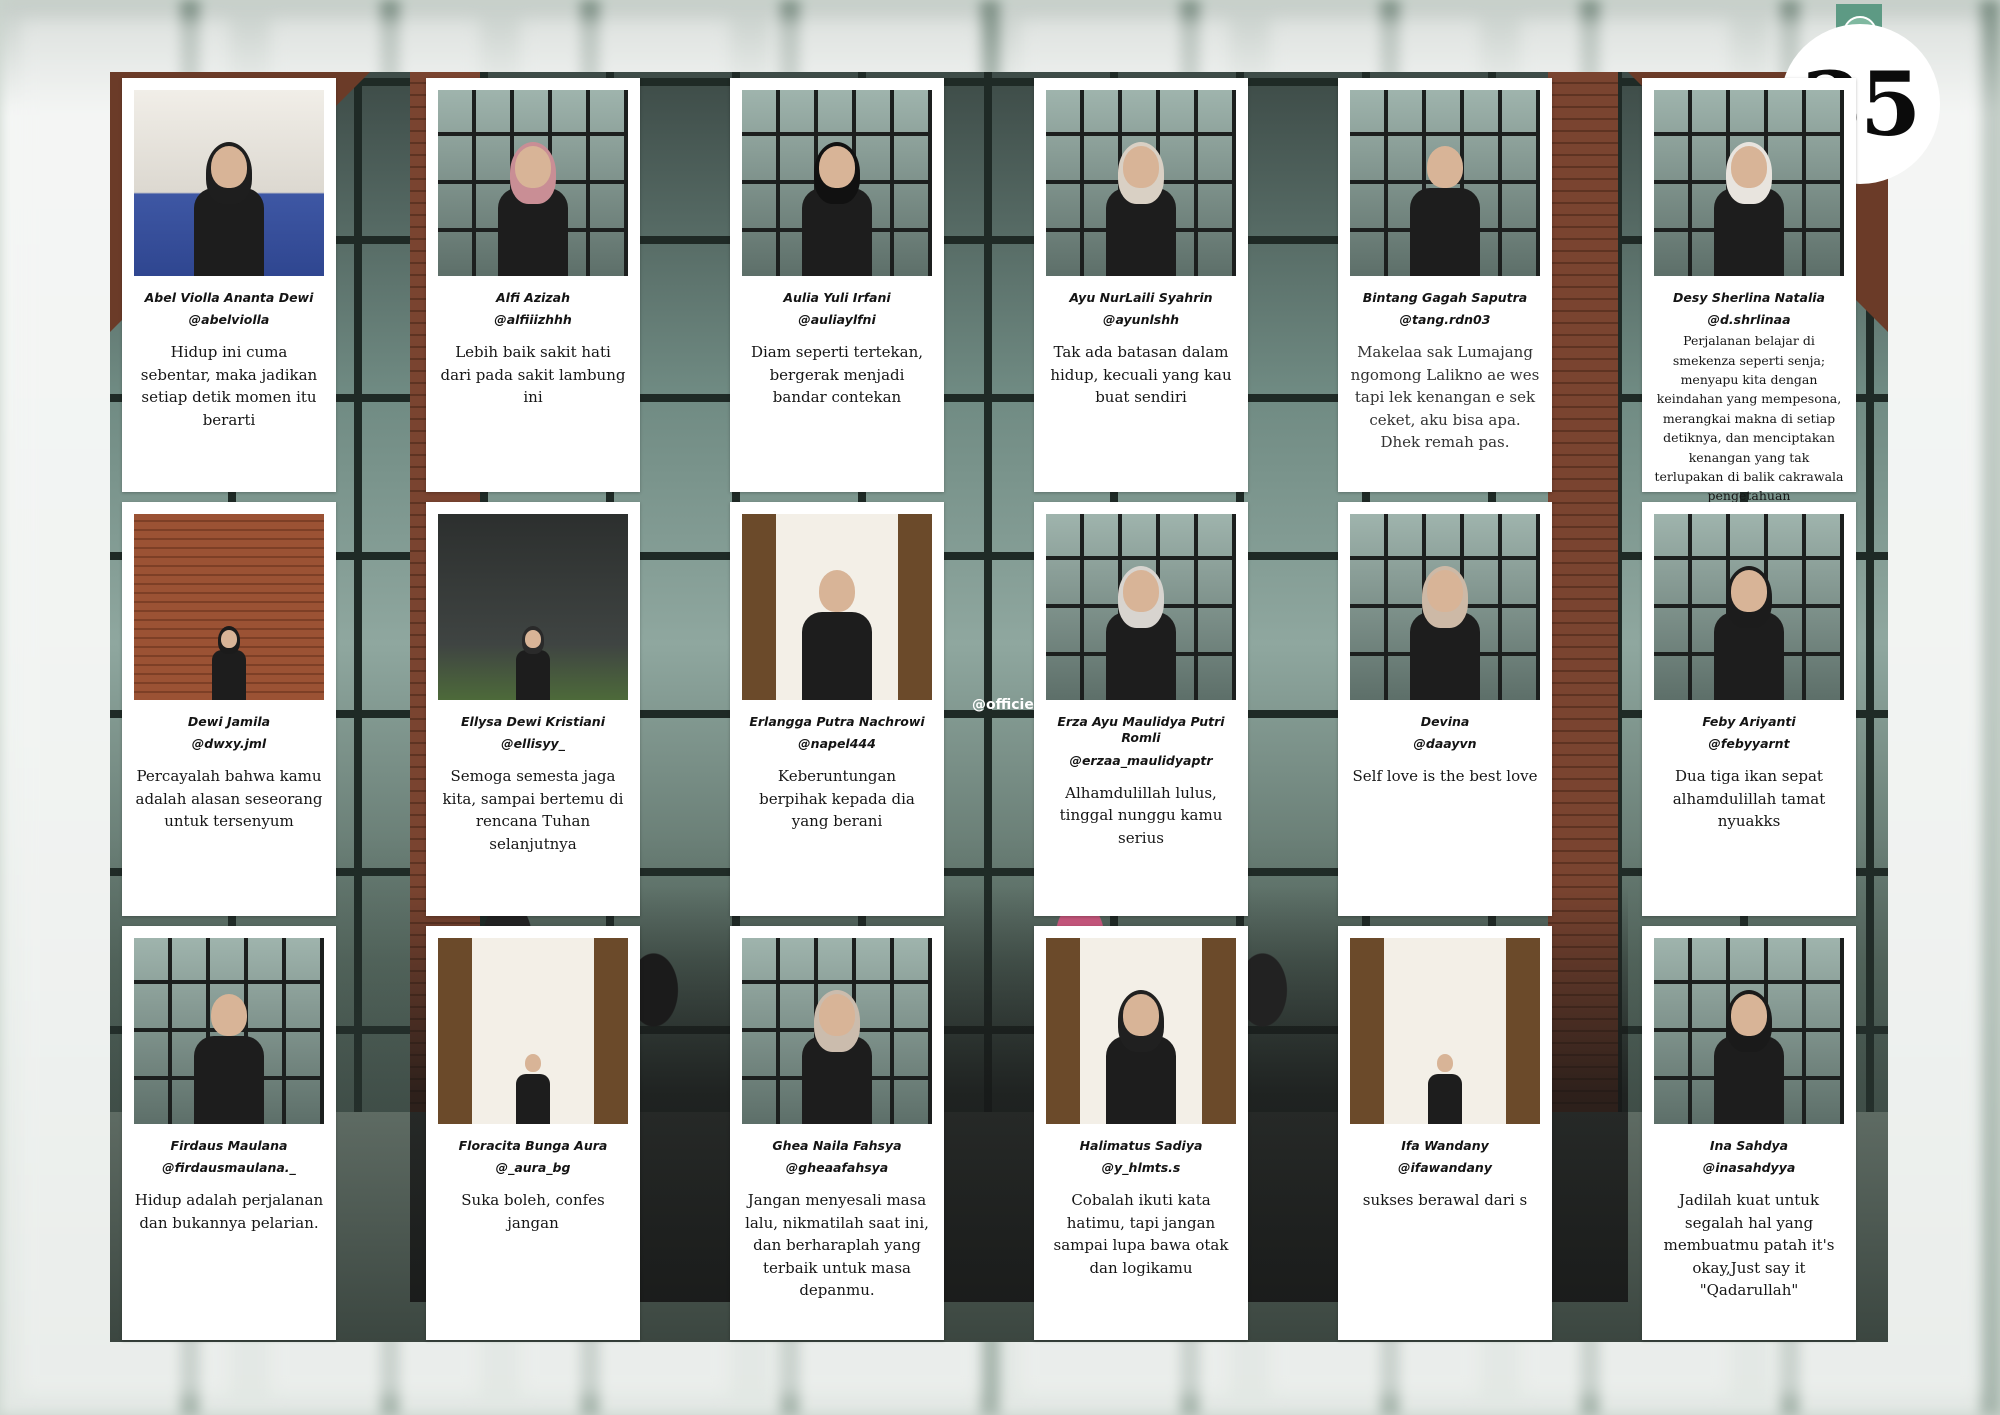 The image size is (2000, 1415). I want to click on student-handle: @daayvn, so click(1445, 744).